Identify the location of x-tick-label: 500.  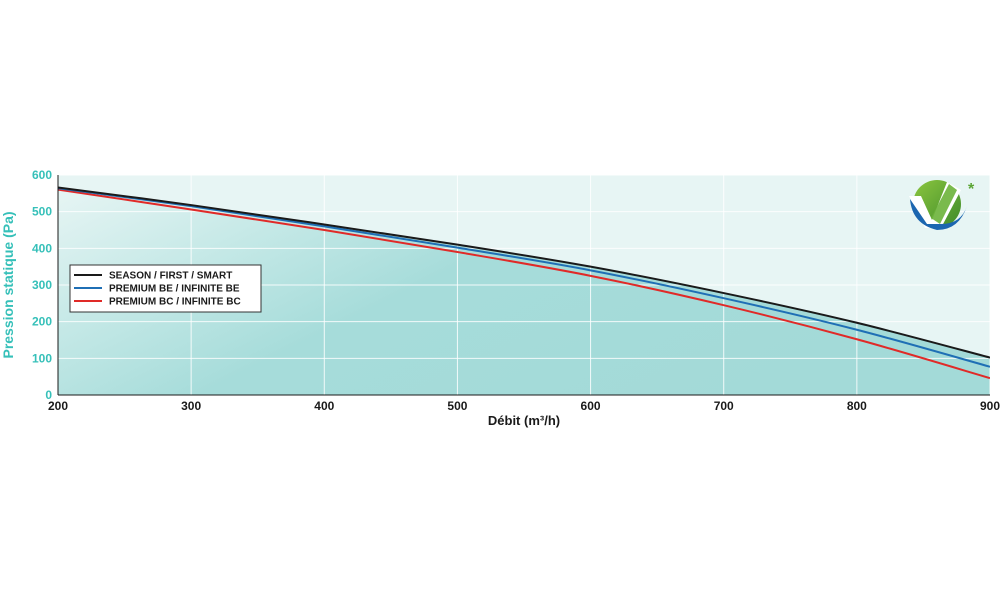
(457, 406).